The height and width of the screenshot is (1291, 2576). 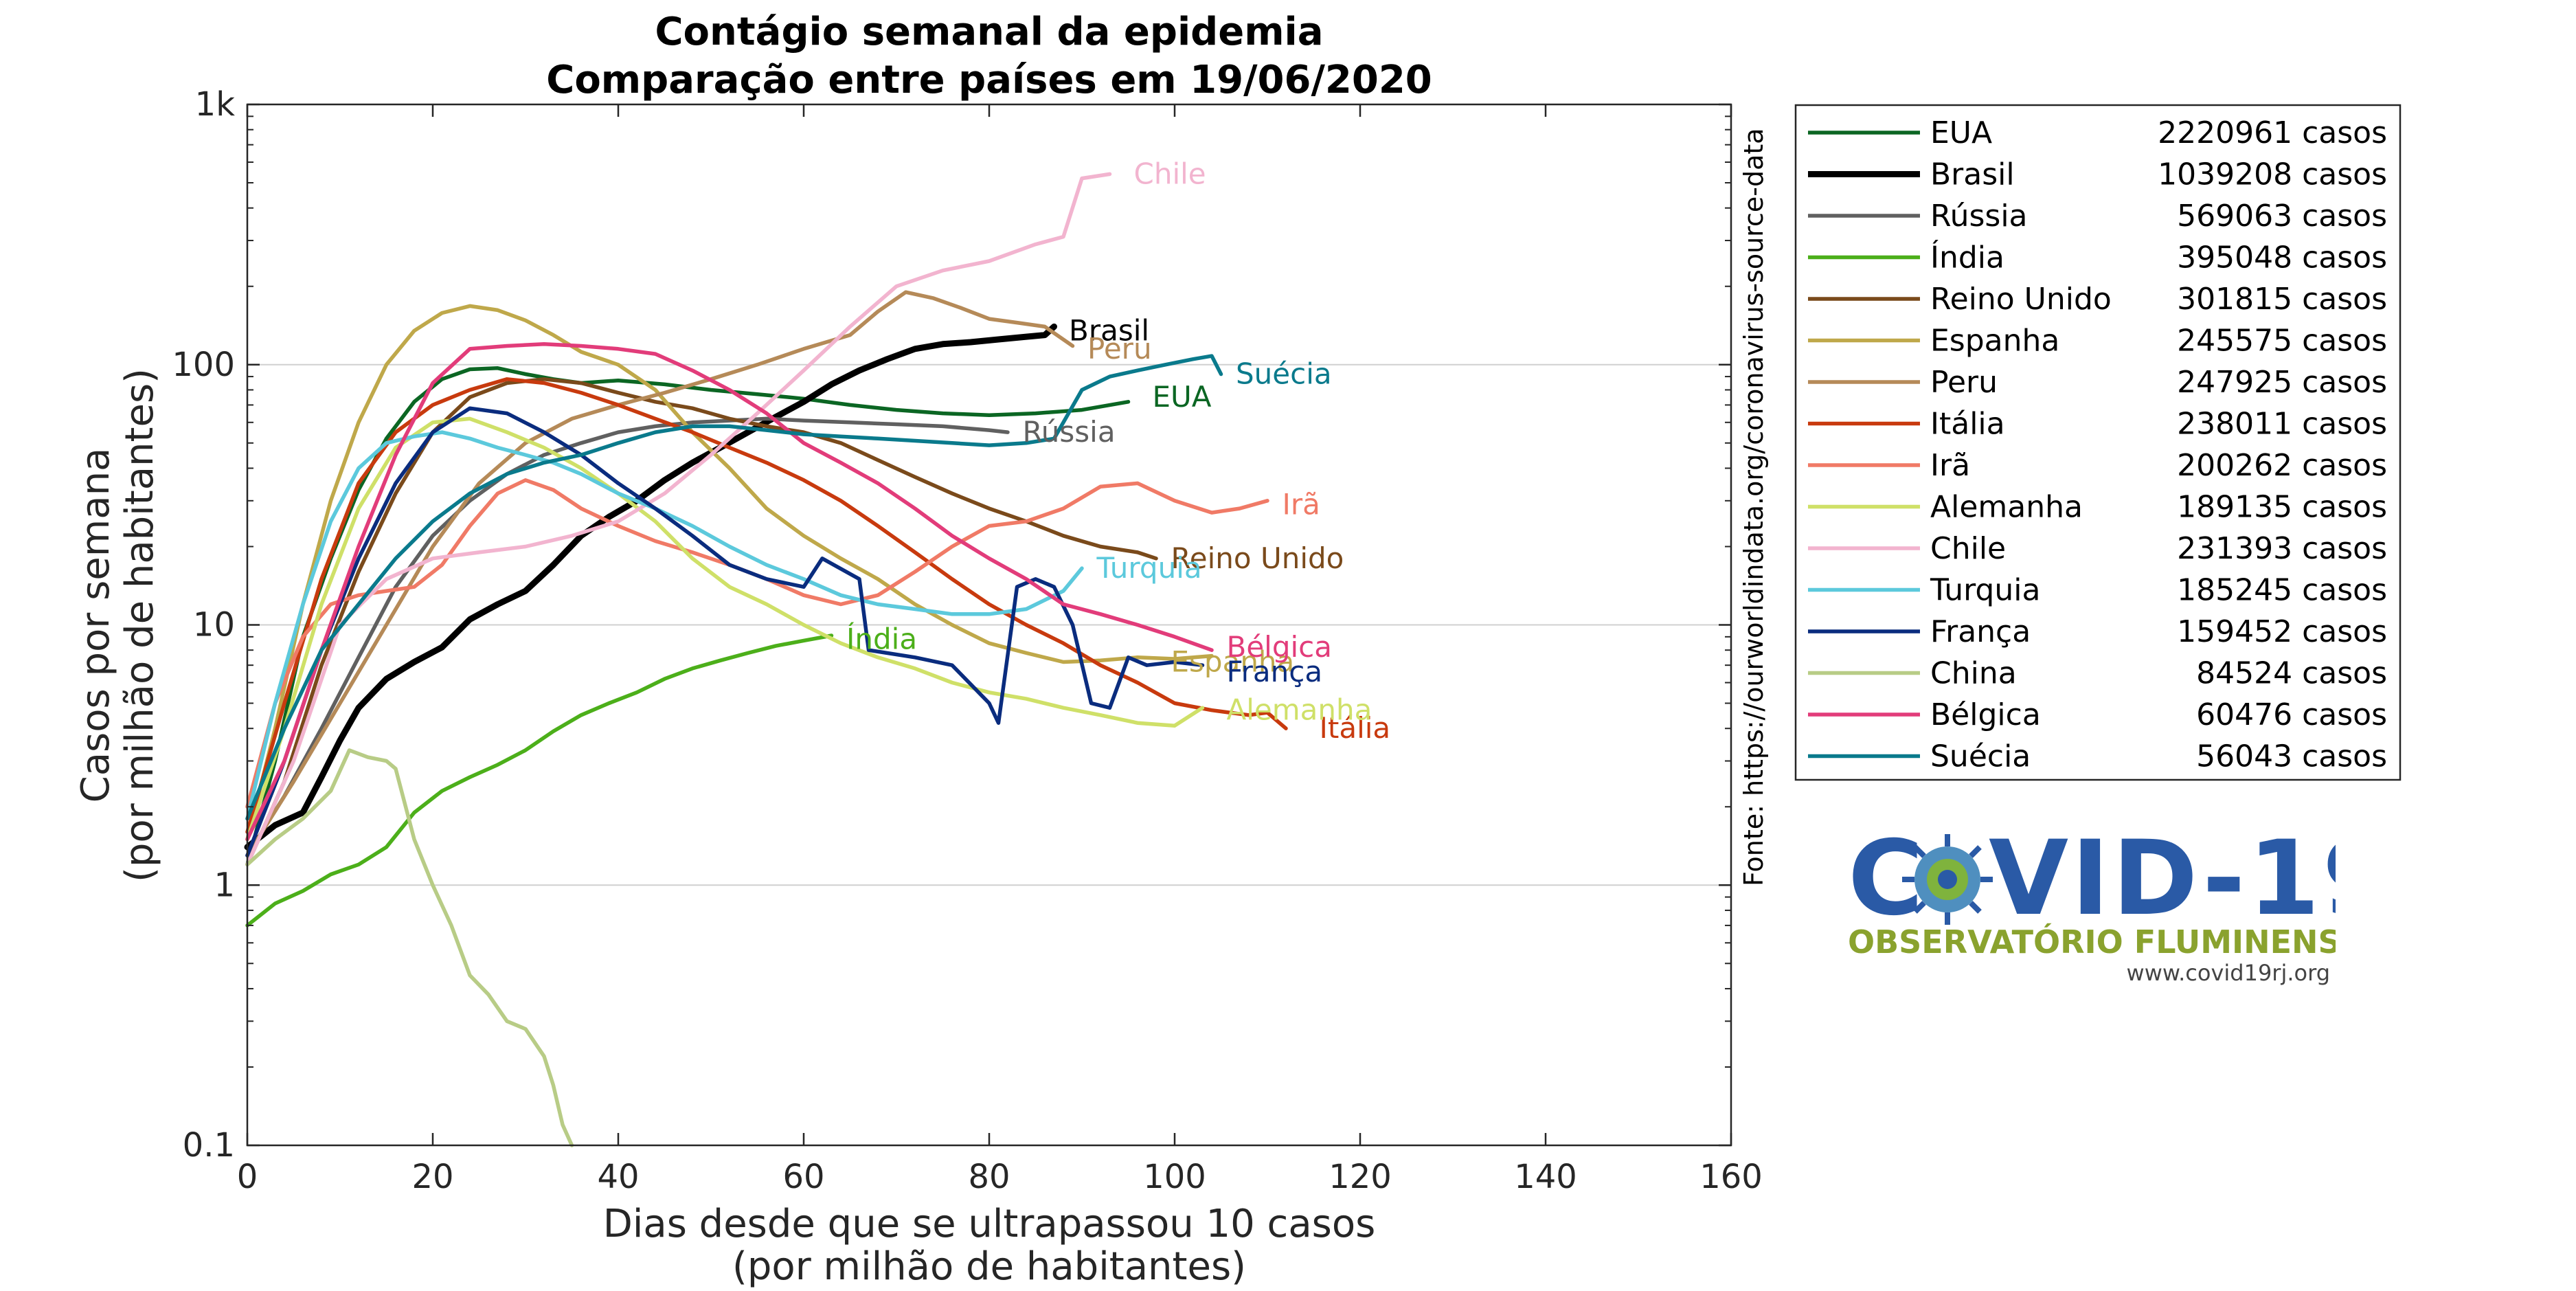 I want to click on series-line-italia, so click(x=766, y=606).